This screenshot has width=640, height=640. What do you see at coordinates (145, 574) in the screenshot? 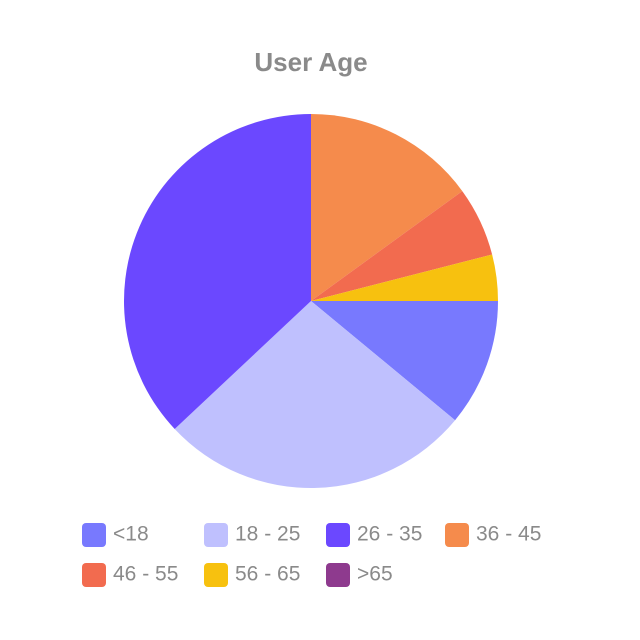
I see `legend-label: 46 - 55` at bounding box center [145, 574].